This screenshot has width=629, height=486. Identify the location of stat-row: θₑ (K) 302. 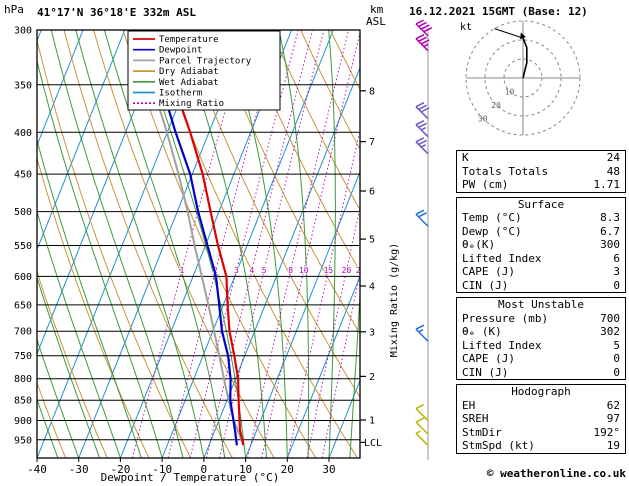
(541, 332).